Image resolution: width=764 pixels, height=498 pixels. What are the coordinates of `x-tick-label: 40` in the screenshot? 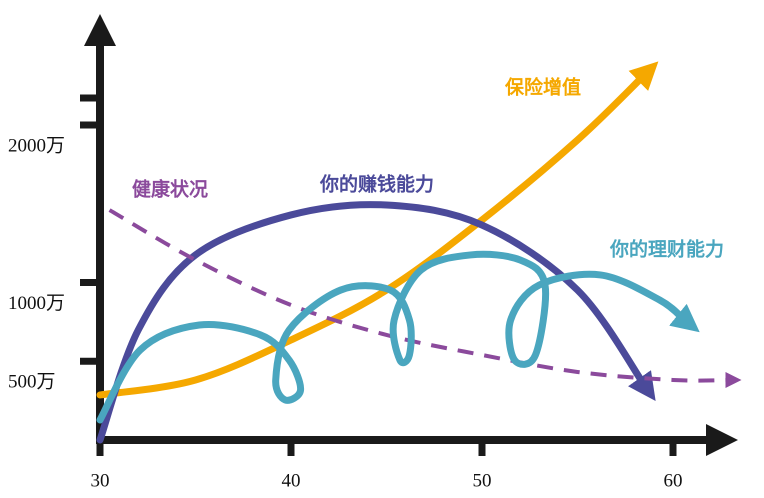 It's located at (291, 480).